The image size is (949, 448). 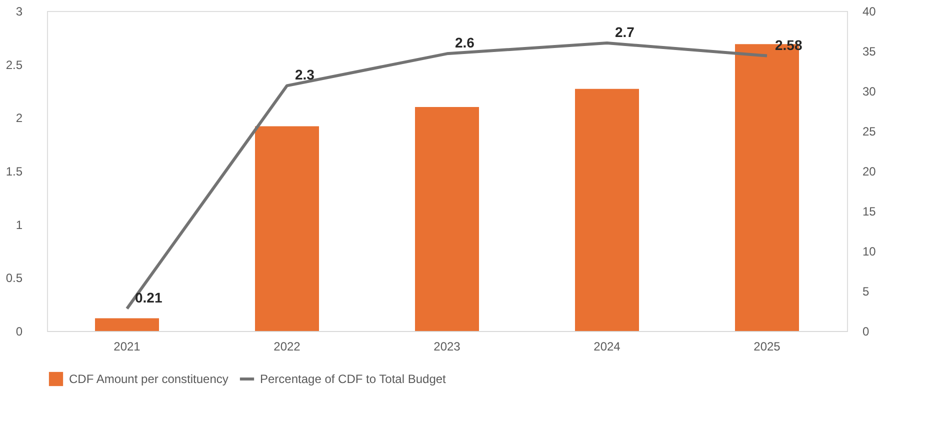 What do you see at coordinates (148, 298) in the screenshot?
I see `data-label: 0.21` at bounding box center [148, 298].